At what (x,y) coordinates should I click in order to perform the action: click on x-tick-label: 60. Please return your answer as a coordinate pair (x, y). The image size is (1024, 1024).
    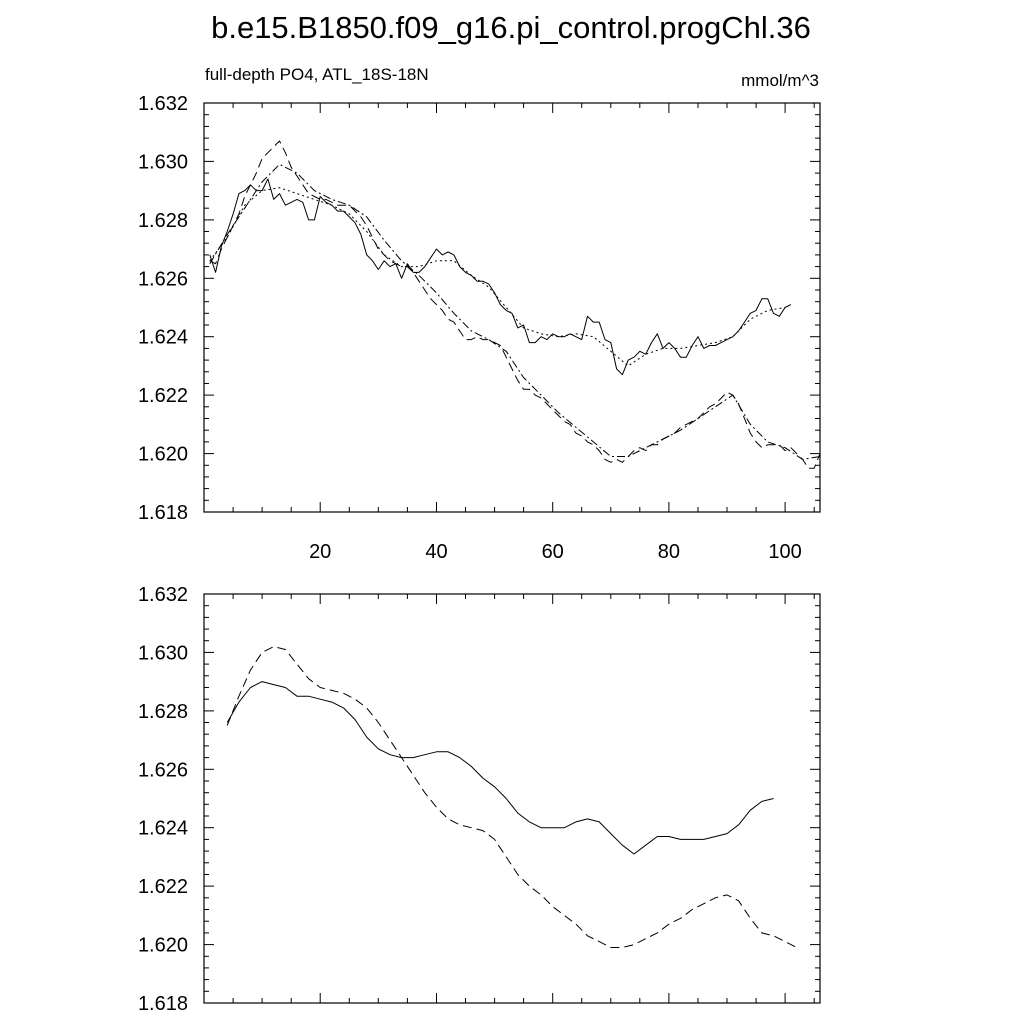
    Looking at the image, I should click on (553, 552).